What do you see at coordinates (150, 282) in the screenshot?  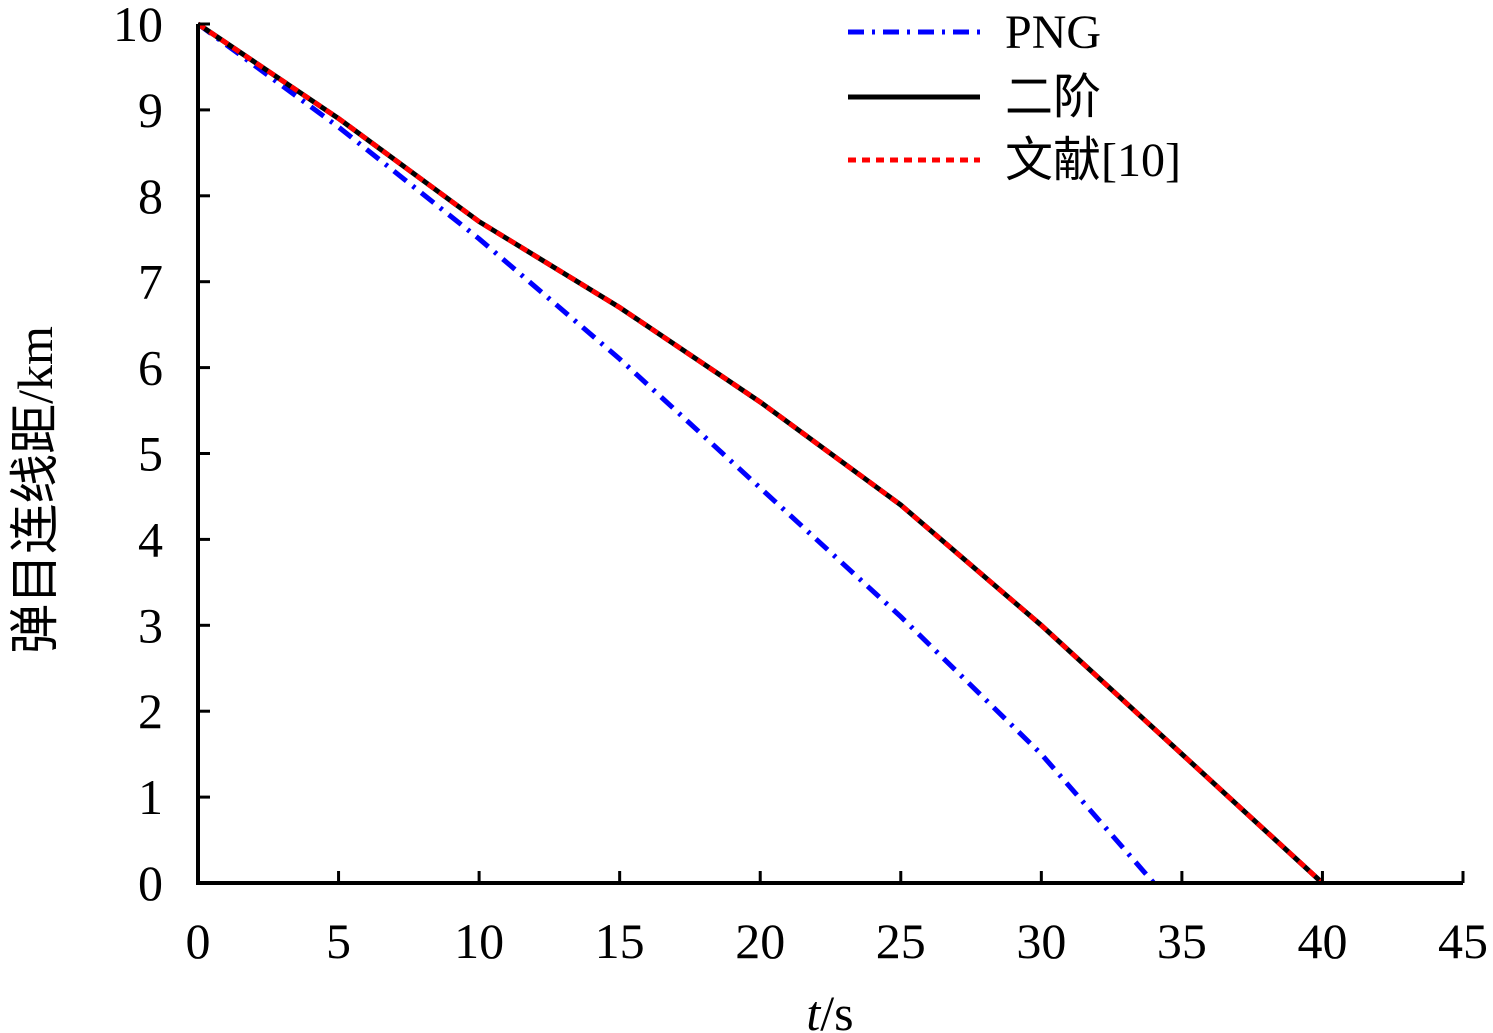 I see `y-tick-label: 7` at bounding box center [150, 282].